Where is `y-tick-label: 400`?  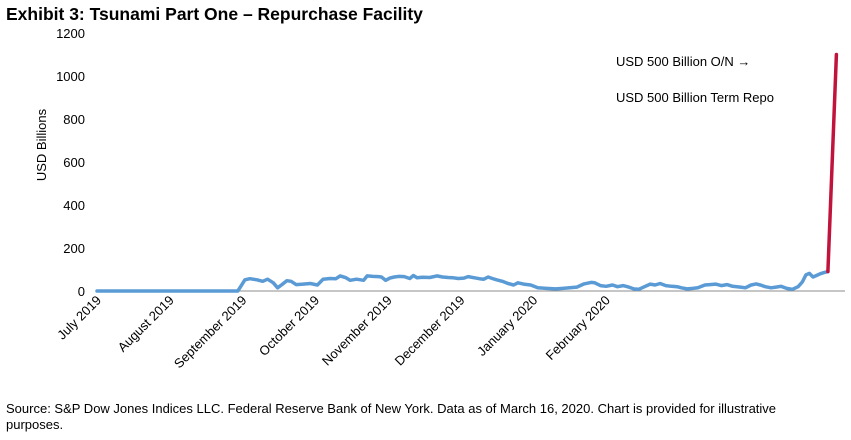 y-tick-label: 400 is located at coordinates (74, 205).